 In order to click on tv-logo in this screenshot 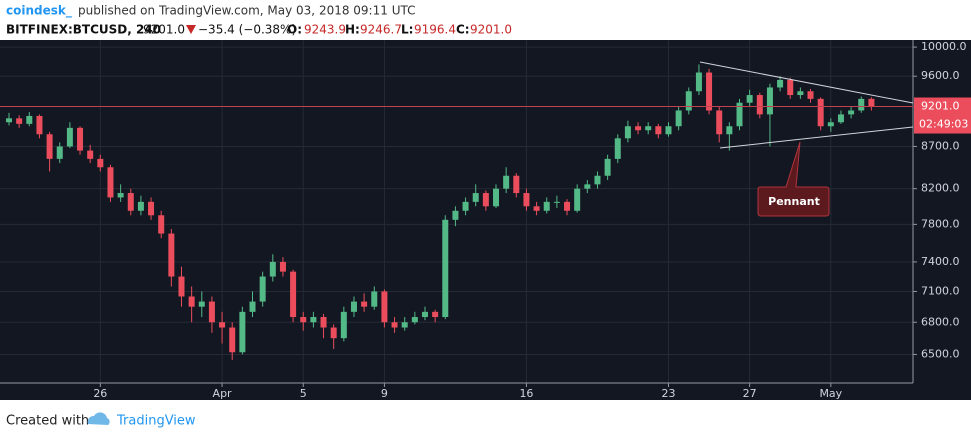, I will do `click(98, 418)`.